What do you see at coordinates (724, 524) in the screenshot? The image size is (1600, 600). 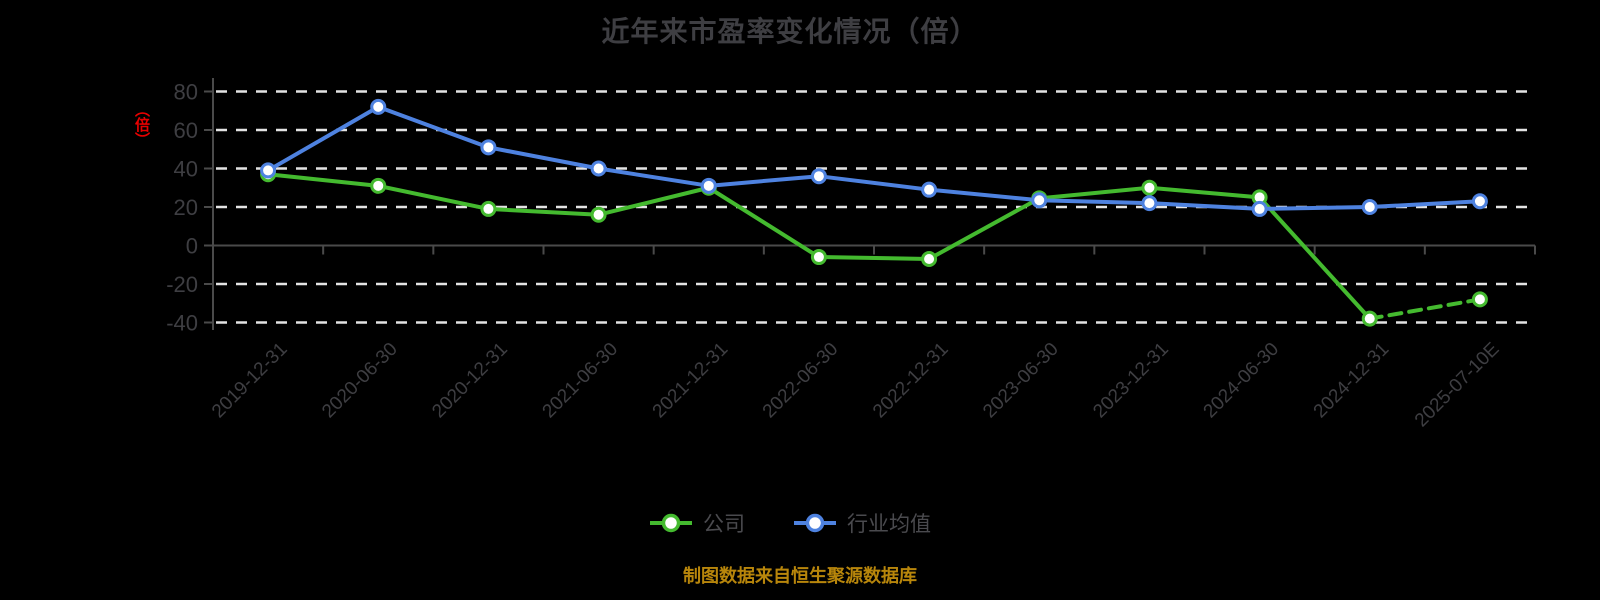 I see `legend-label-company: 公司` at bounding box center [724, 524].